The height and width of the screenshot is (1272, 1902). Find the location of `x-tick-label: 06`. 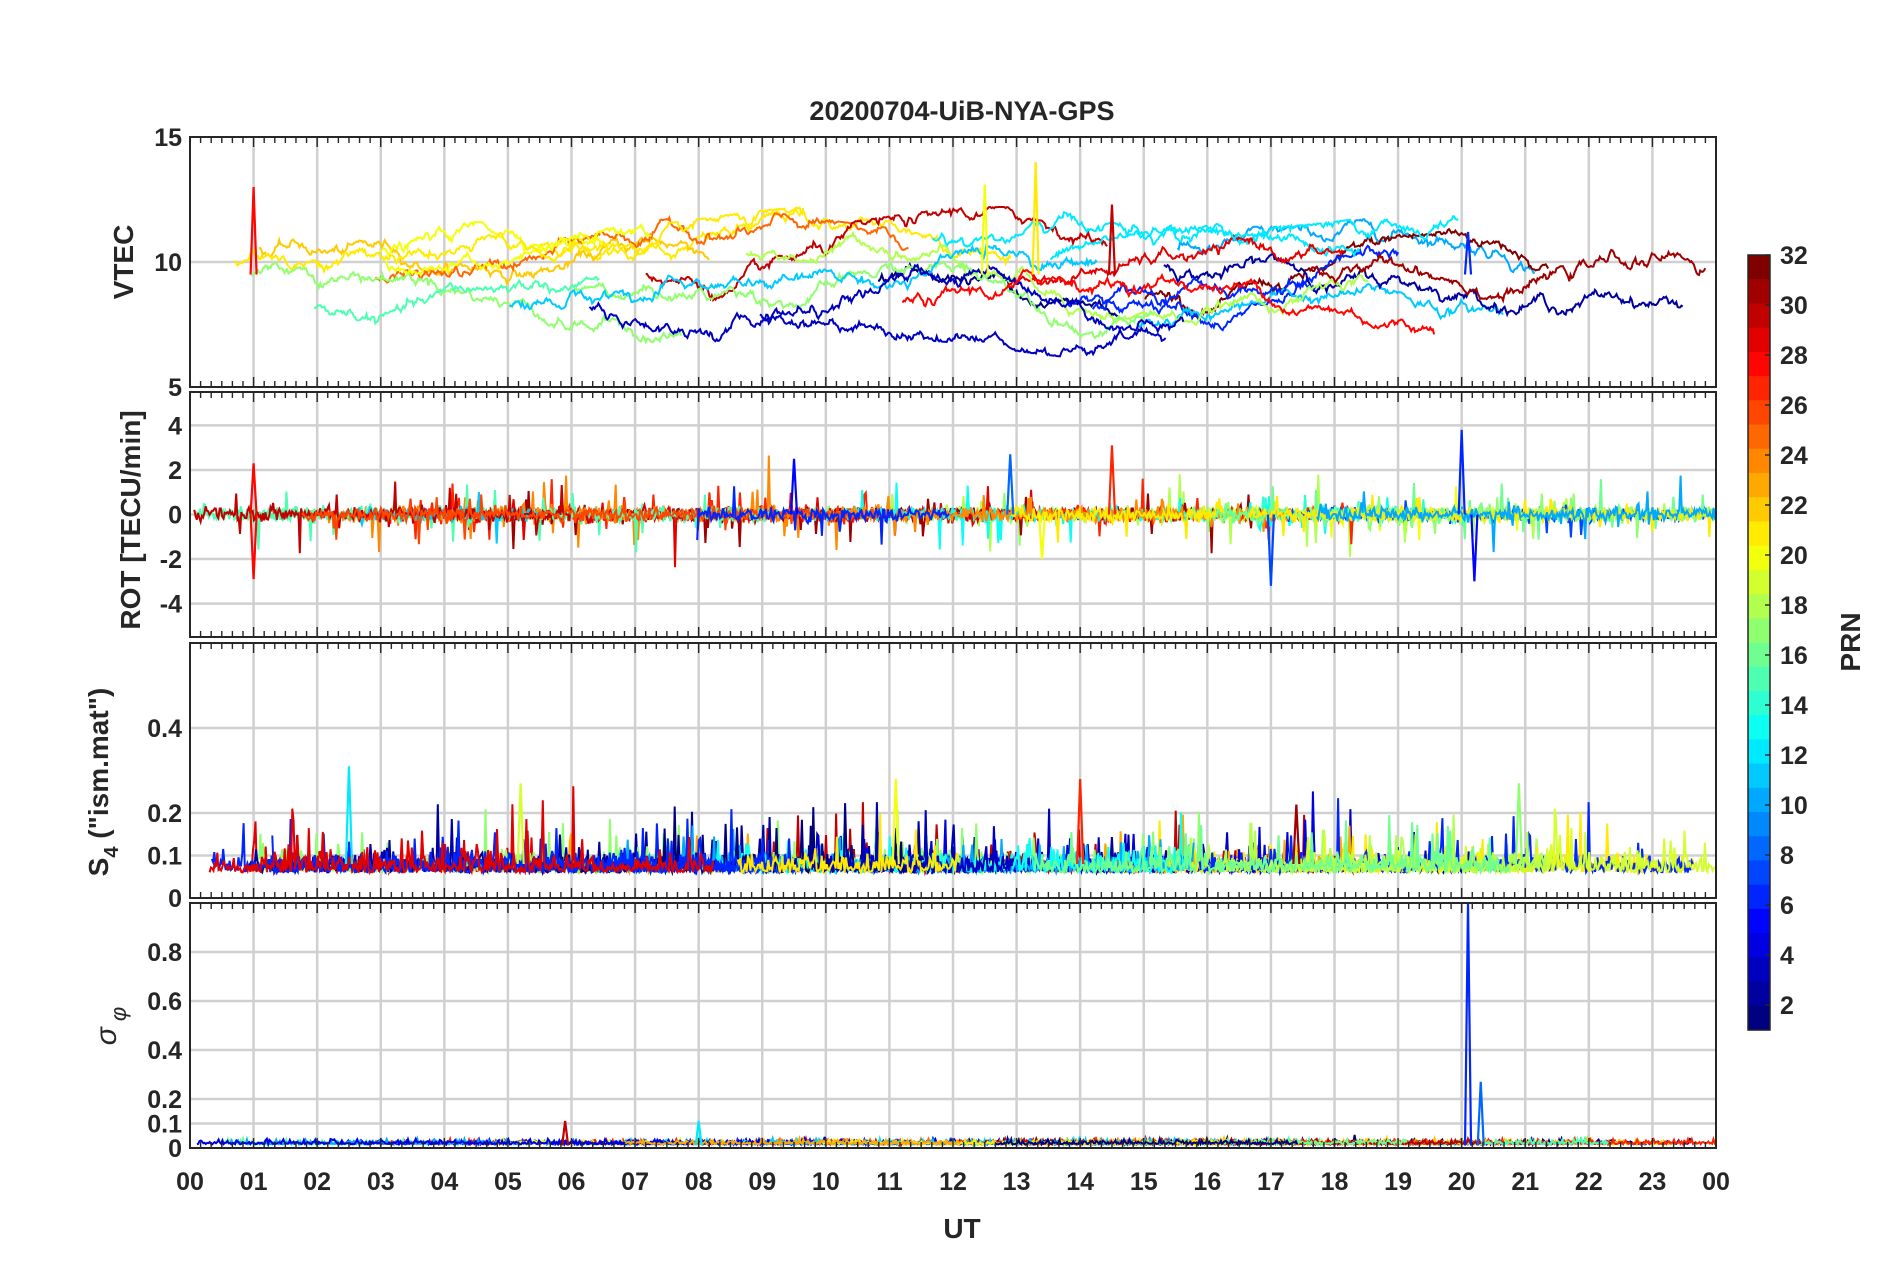

x-tick-label: 06 is located at coordinates (572, 1182).